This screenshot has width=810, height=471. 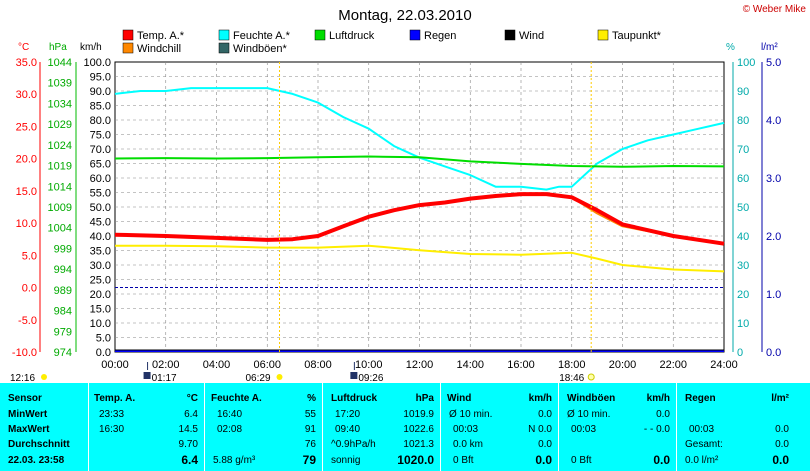 I want to click on wind-min-value: 0.0, so click(x=545, y=414).